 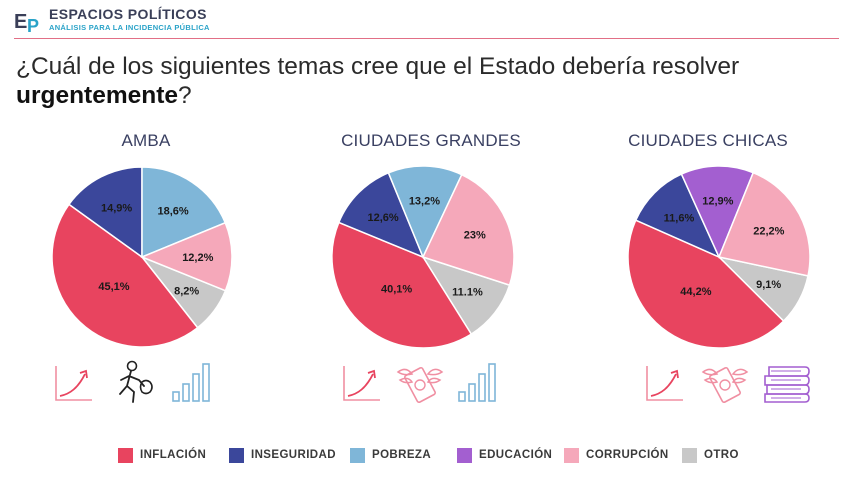 I want to click on chart-title-ciudades-grandes: CIUDADES GRANDES, so click(x=431, y=140).